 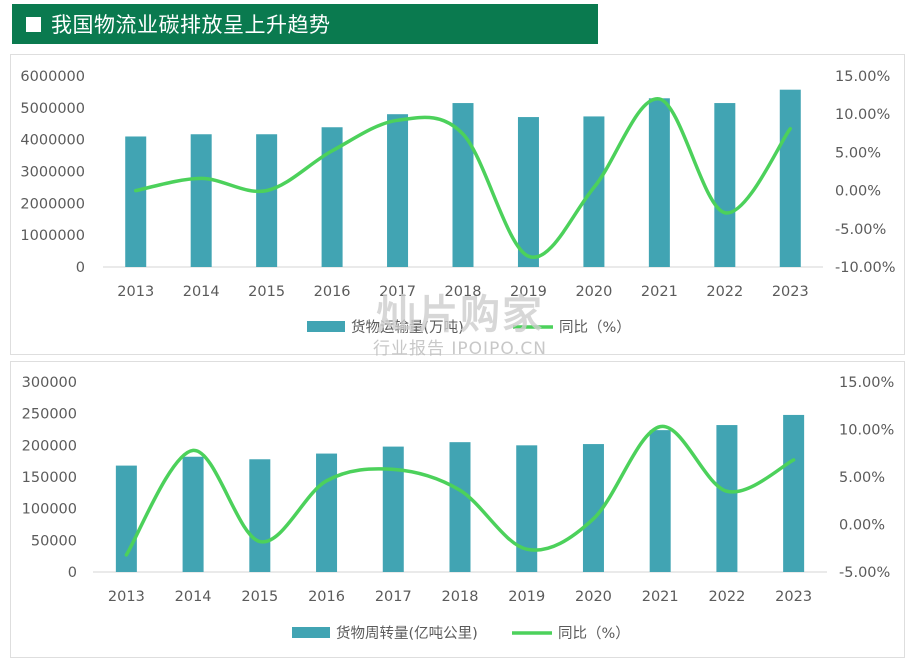 What do you see at coordinates (52, 141) in the screenshot?
I see `y-left-tick-label: 4000000` at bounding box center [52, 141].